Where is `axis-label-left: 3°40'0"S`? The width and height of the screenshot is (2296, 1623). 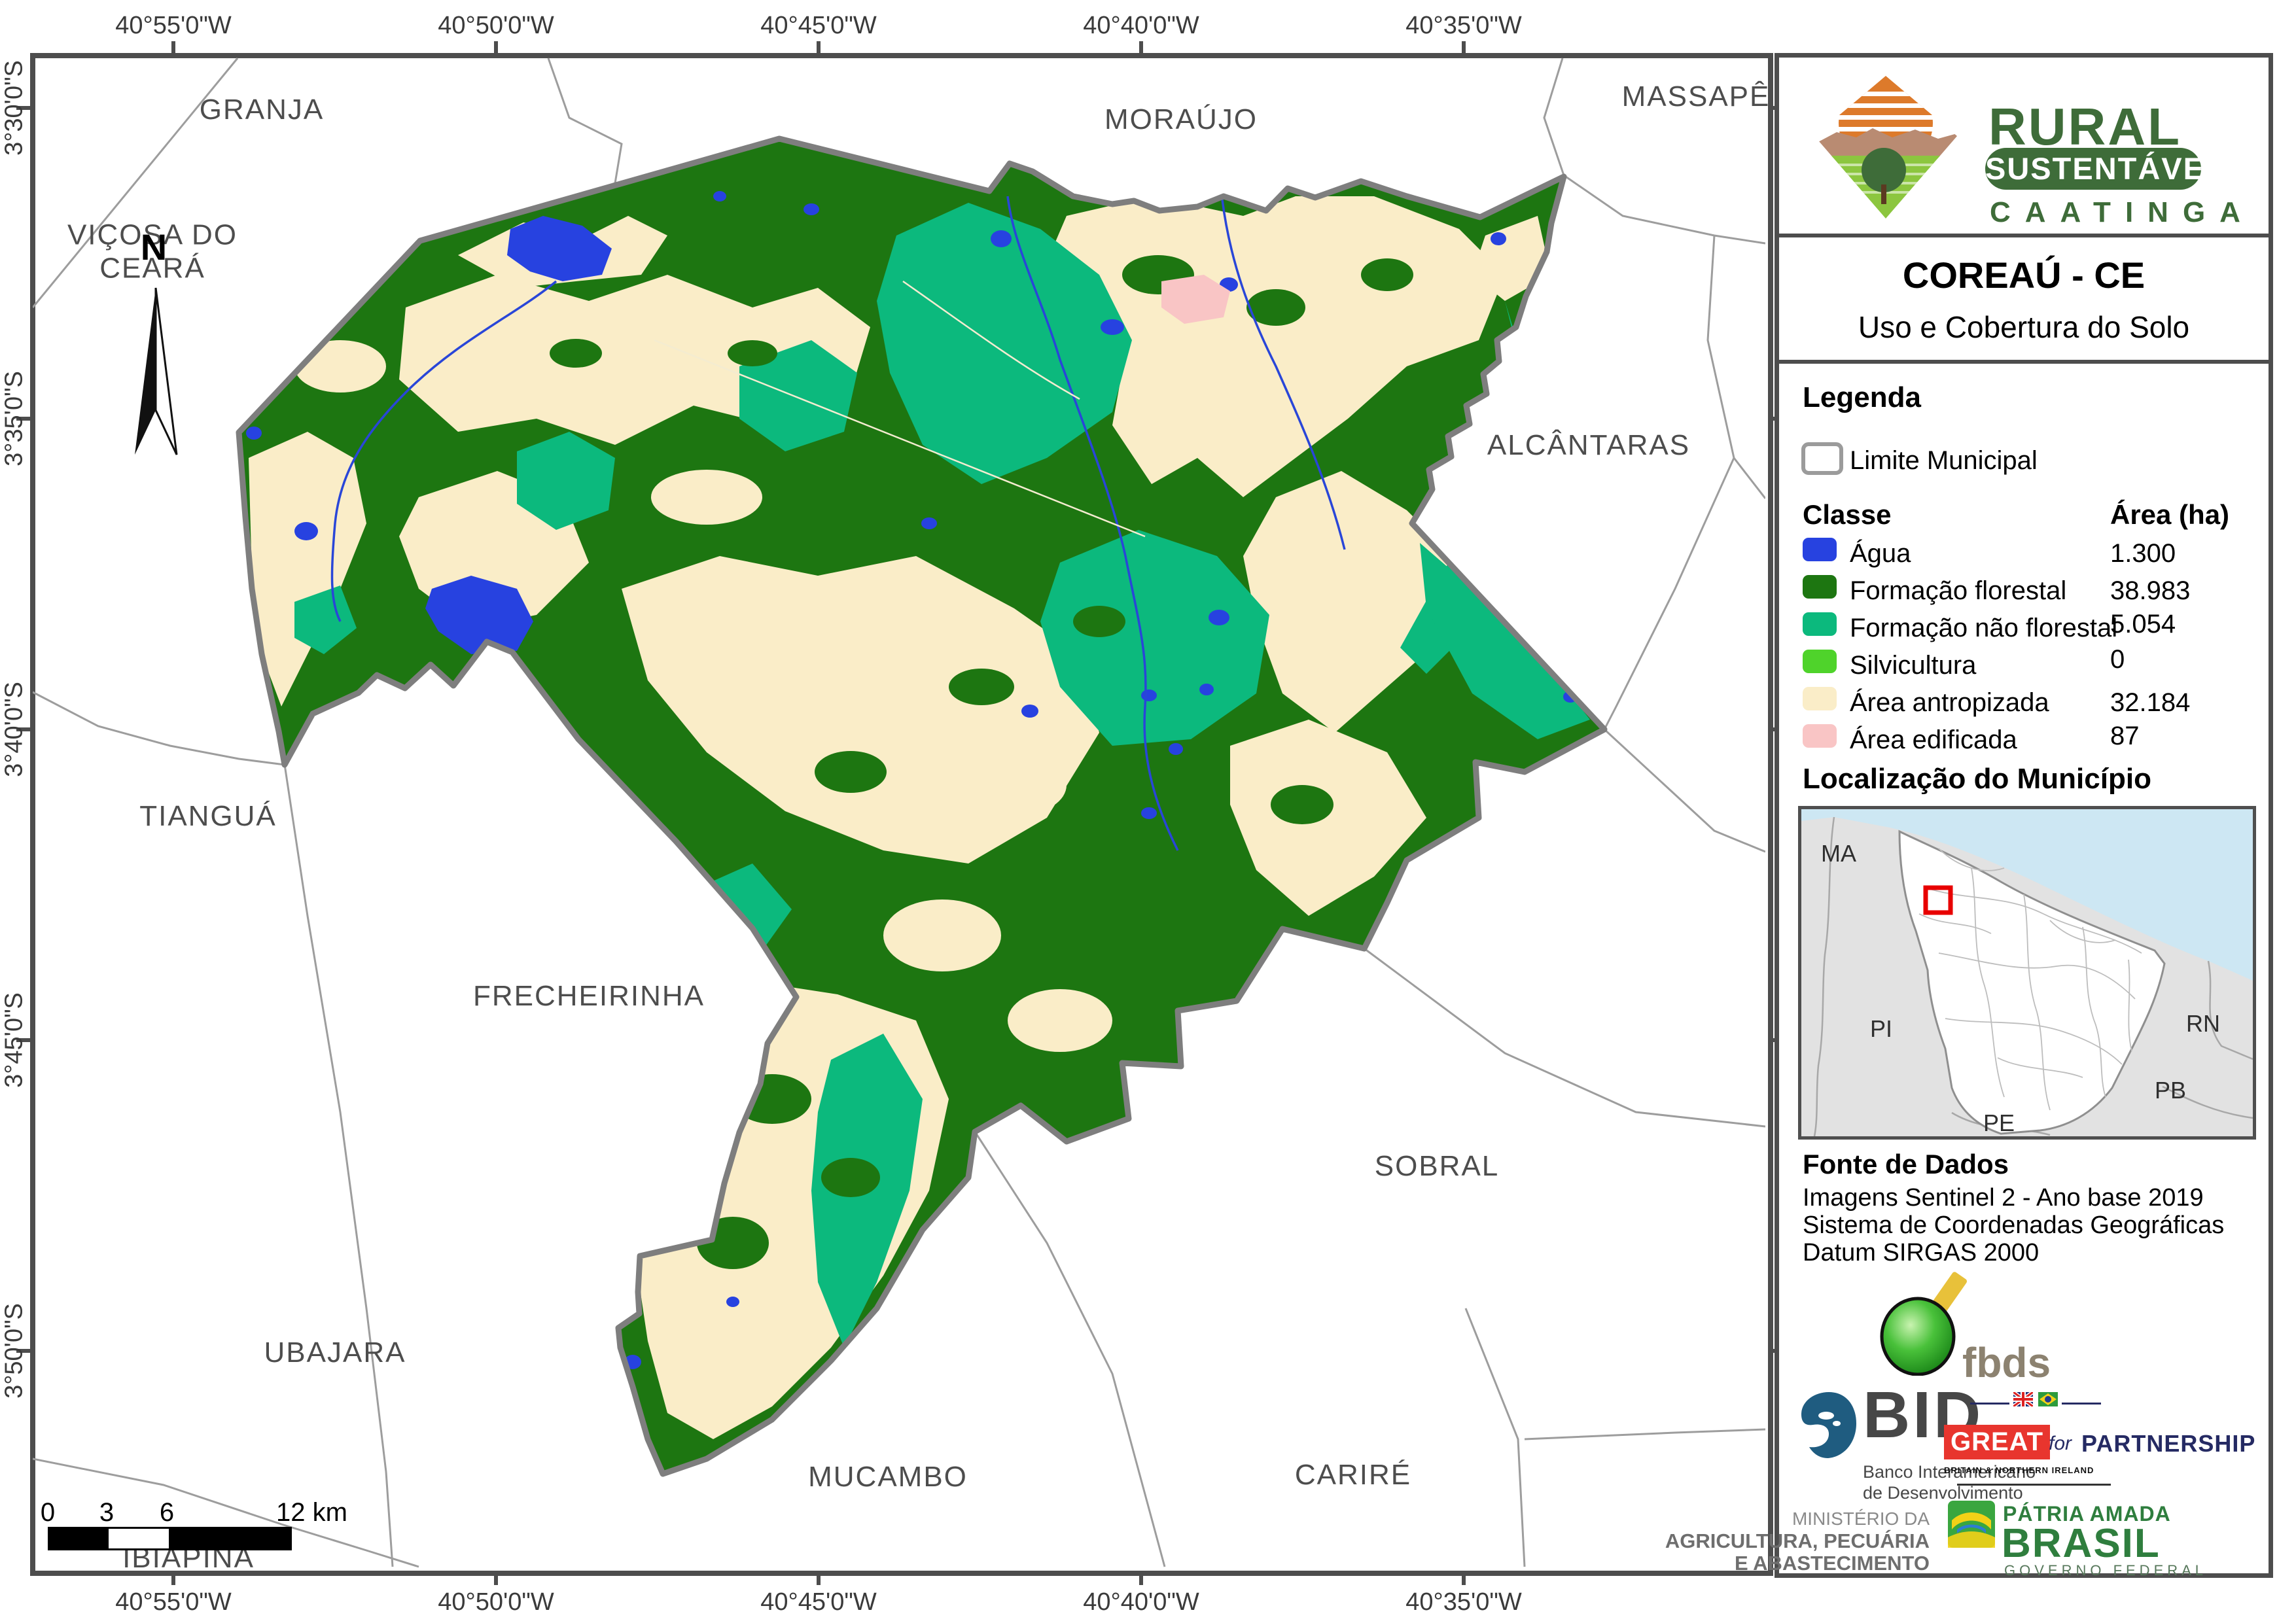
axis-label-left: 3°40'0"S is located at coordinates (14, 730).